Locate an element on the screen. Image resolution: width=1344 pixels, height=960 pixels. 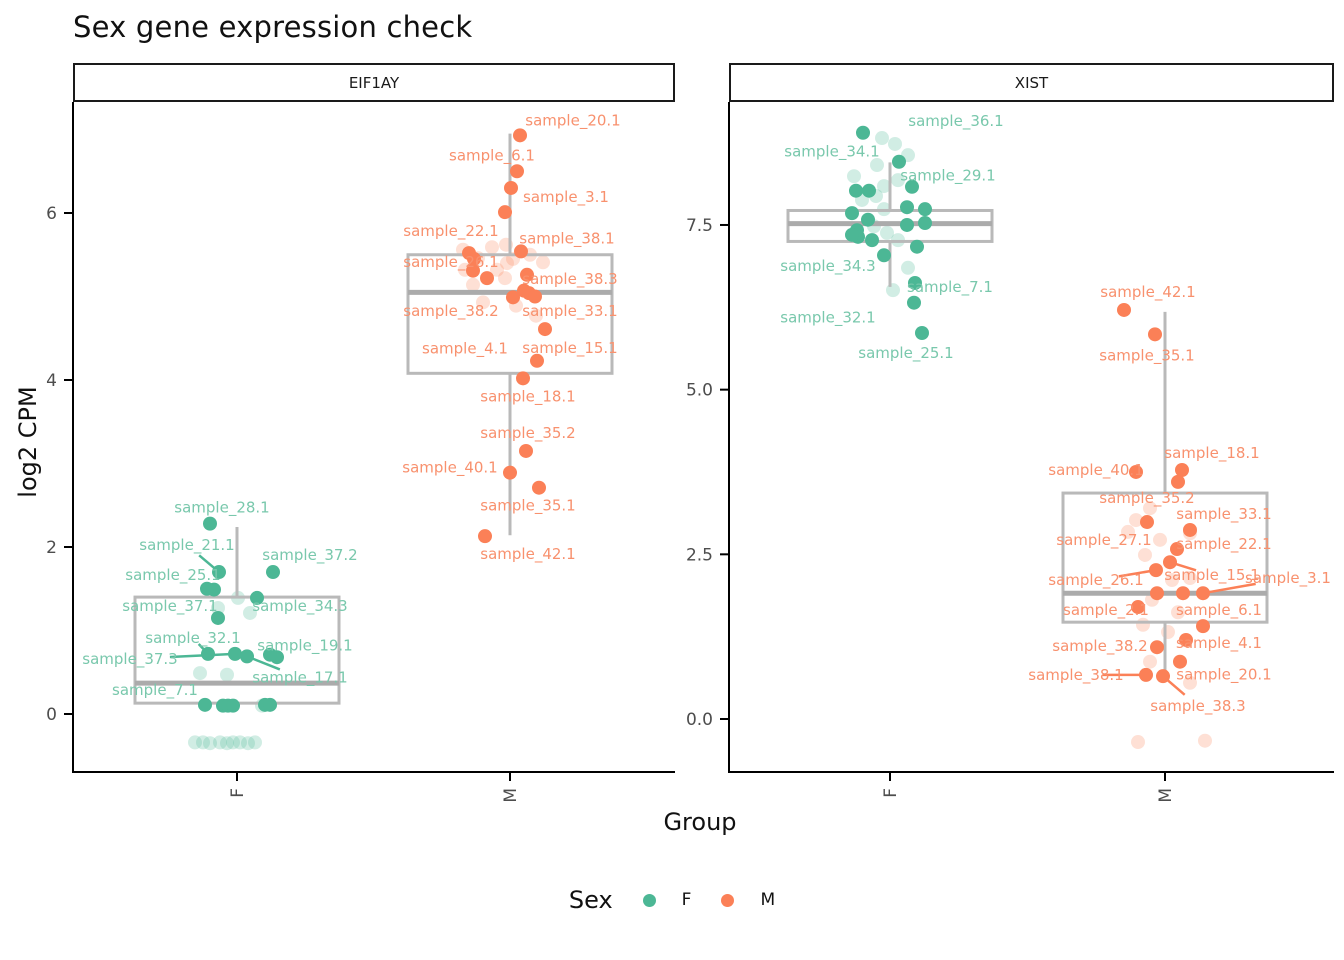
facet-label: XIST is located at coordinates (1031, 82).